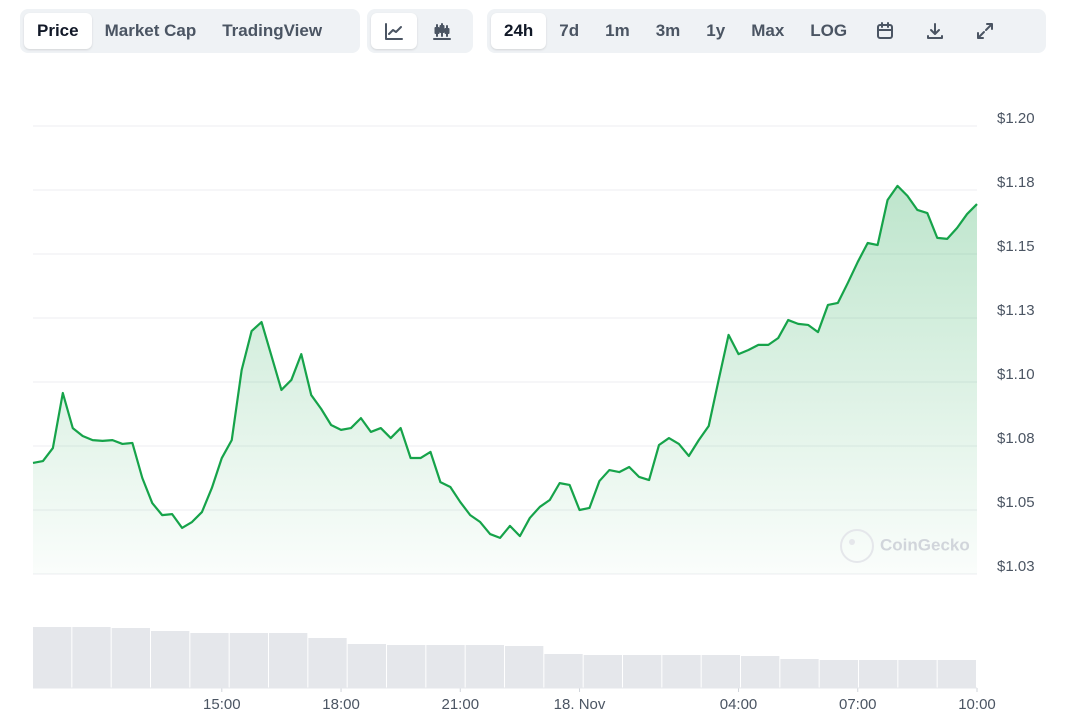 The image size is (1070, 723). Describe the element at coordinates (394, 31) in the screenshot. I see `line-chart-button` at that location.